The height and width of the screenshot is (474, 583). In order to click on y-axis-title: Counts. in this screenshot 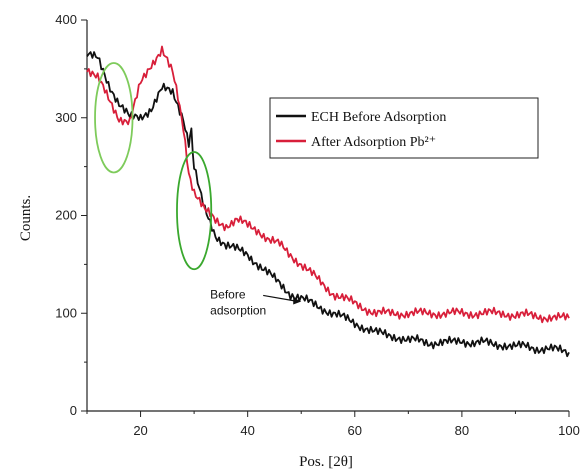, I will do `click(26, 218)`.